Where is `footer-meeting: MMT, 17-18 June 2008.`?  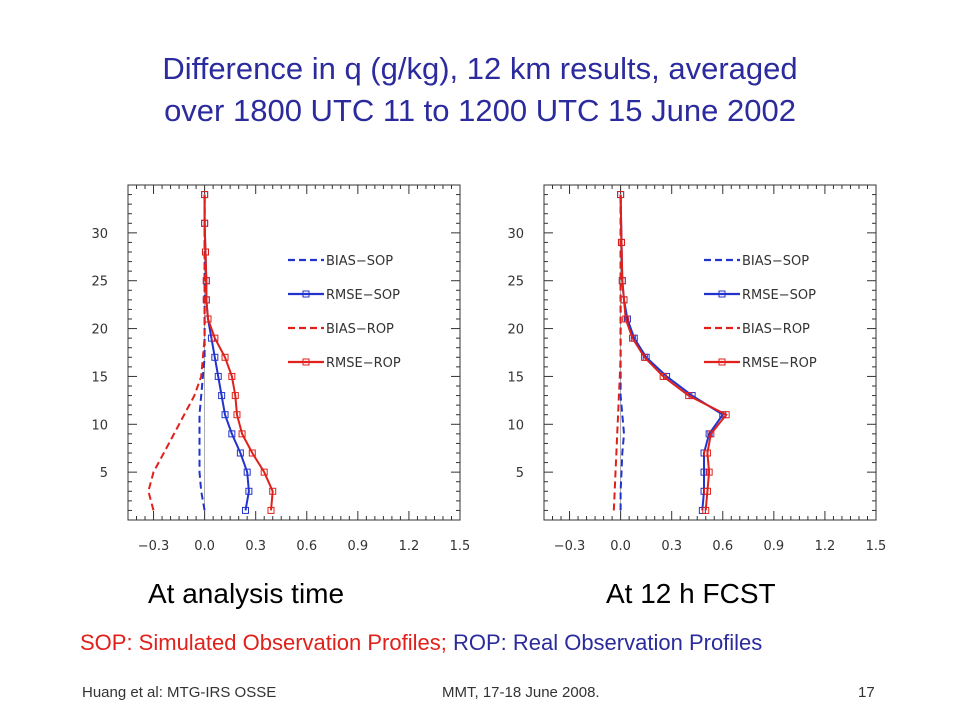
footer-meeting: MMT, 17-18 June 2008. is located at coordinates (521, 692).